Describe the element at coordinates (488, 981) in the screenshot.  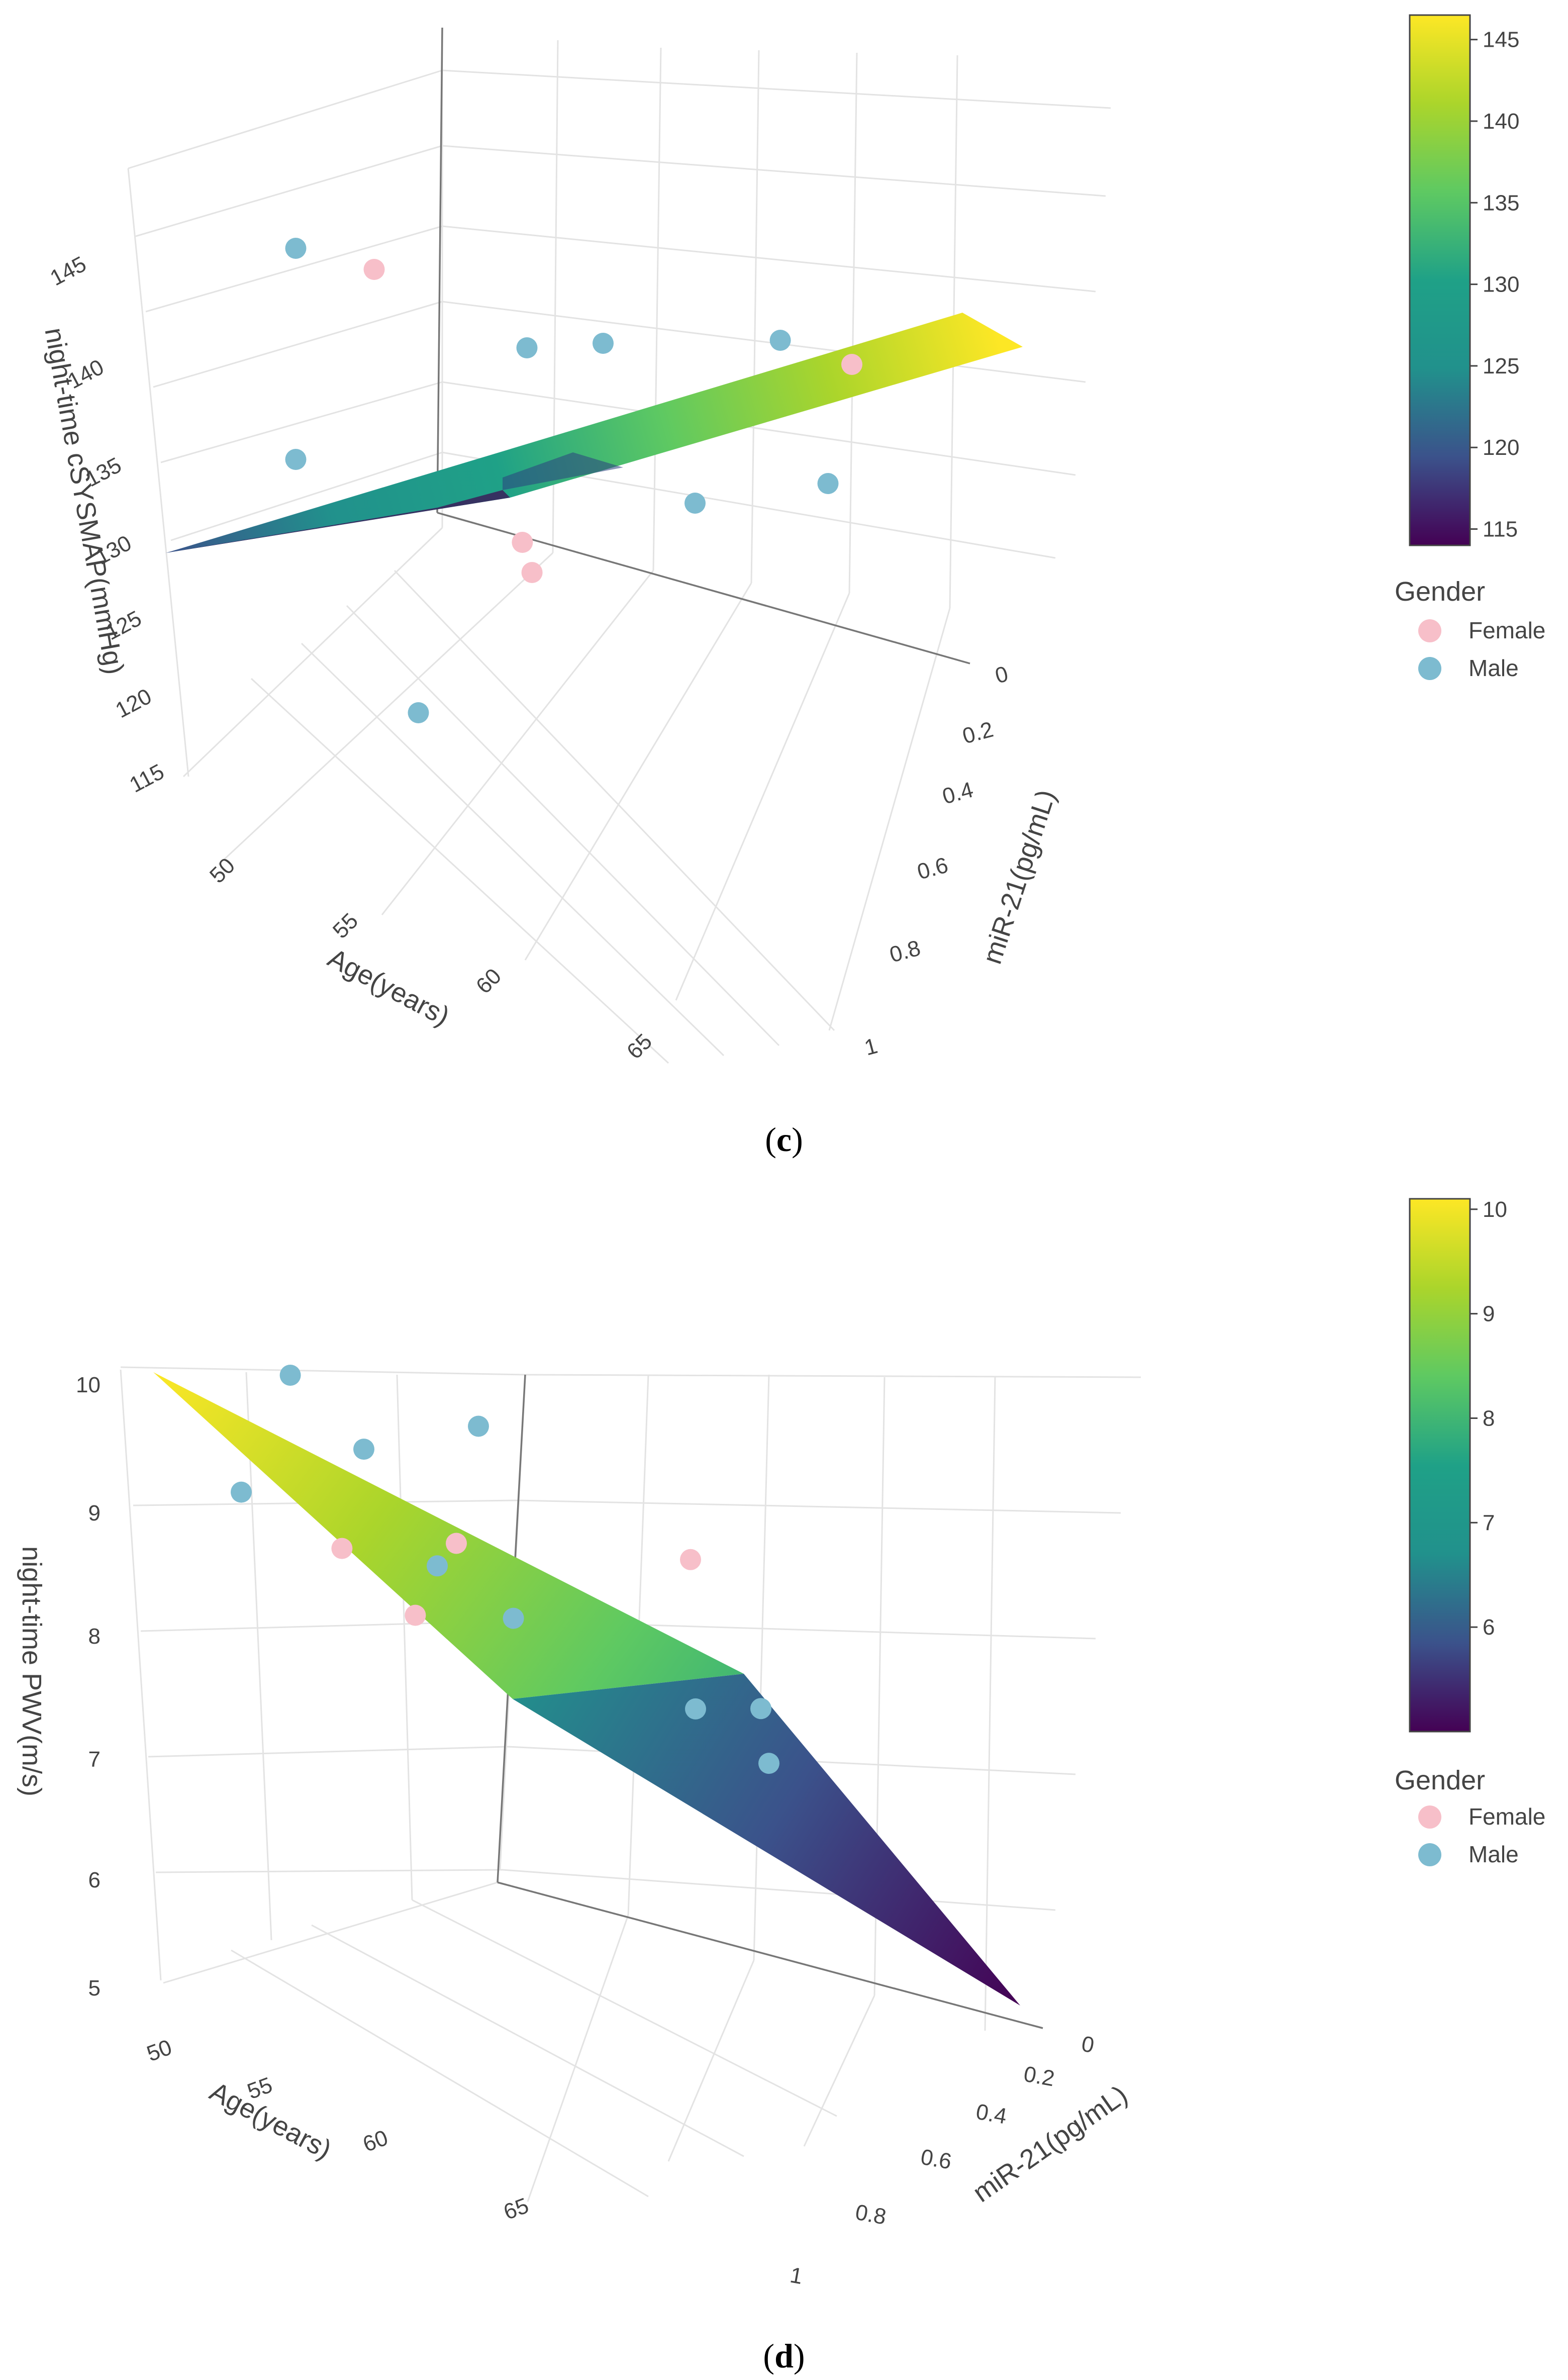
I see `panel-c-x-tick: 60` at that location.